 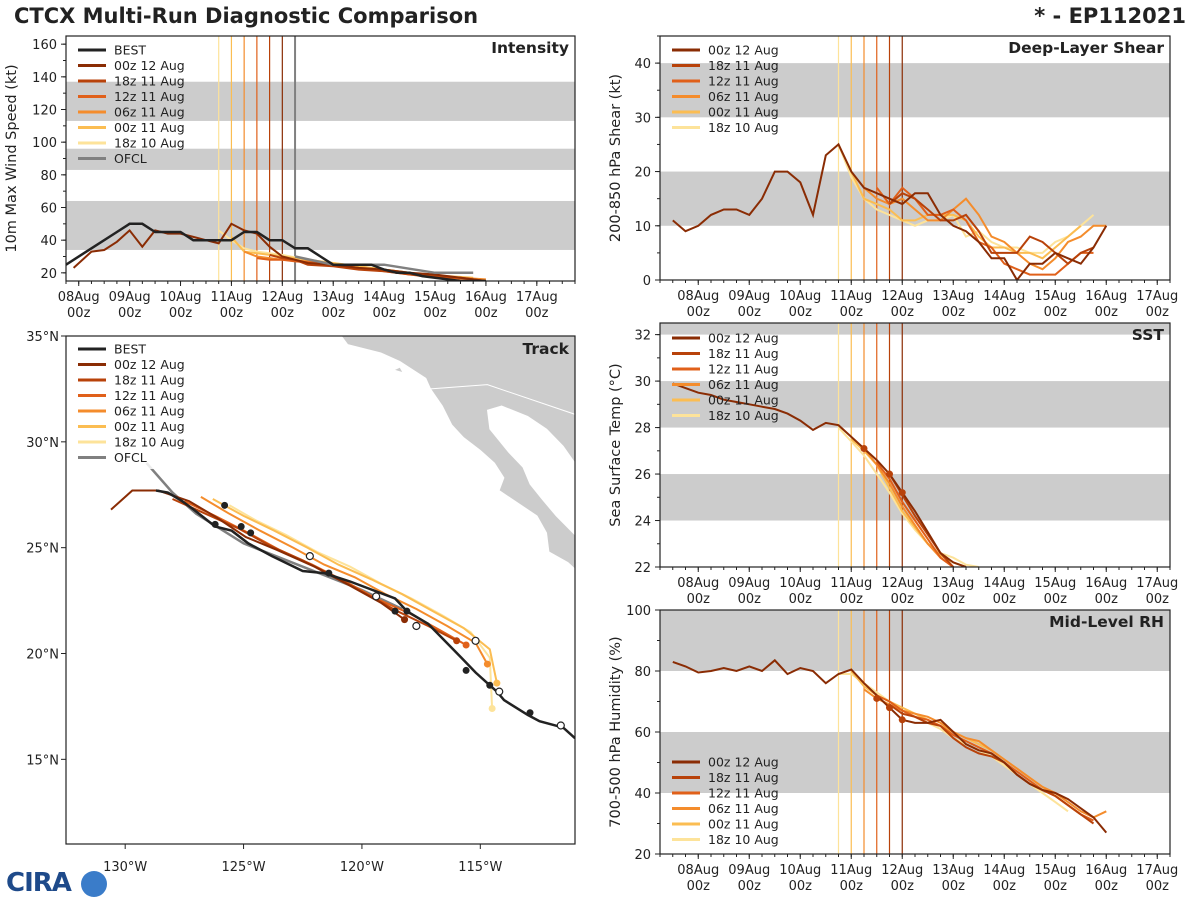 What do you see at coordinates (399, 369) in the screenshot?
I see `island` at bounding box center [399, 369].